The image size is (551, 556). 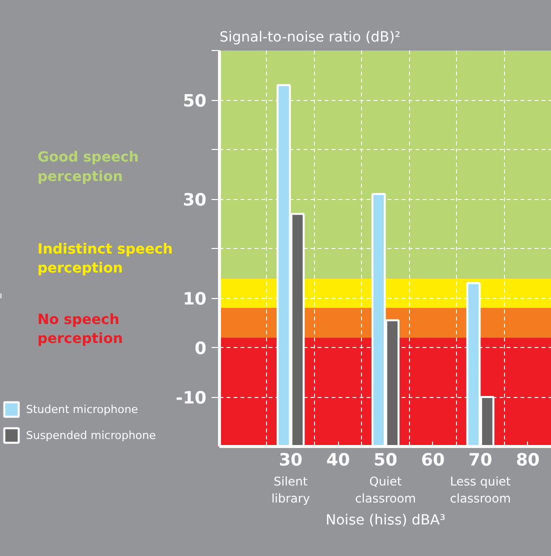 I want to click on text: Quiet classroom, so click(x=385, y=490).